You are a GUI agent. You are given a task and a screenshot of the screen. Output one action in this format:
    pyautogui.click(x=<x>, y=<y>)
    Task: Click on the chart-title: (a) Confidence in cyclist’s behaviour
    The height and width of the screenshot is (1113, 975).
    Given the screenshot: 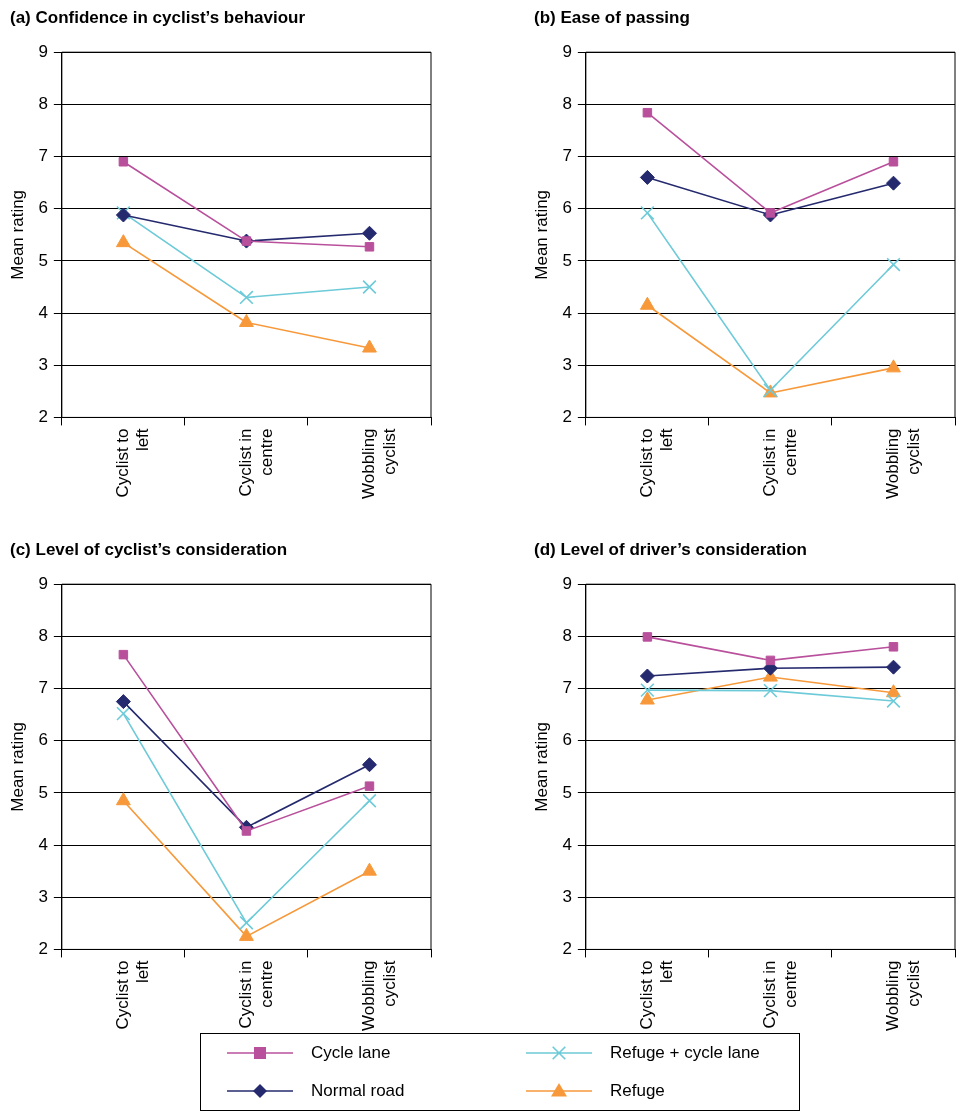 What is the action you would take?
    pyautogui.click(x=158, y=18)
    